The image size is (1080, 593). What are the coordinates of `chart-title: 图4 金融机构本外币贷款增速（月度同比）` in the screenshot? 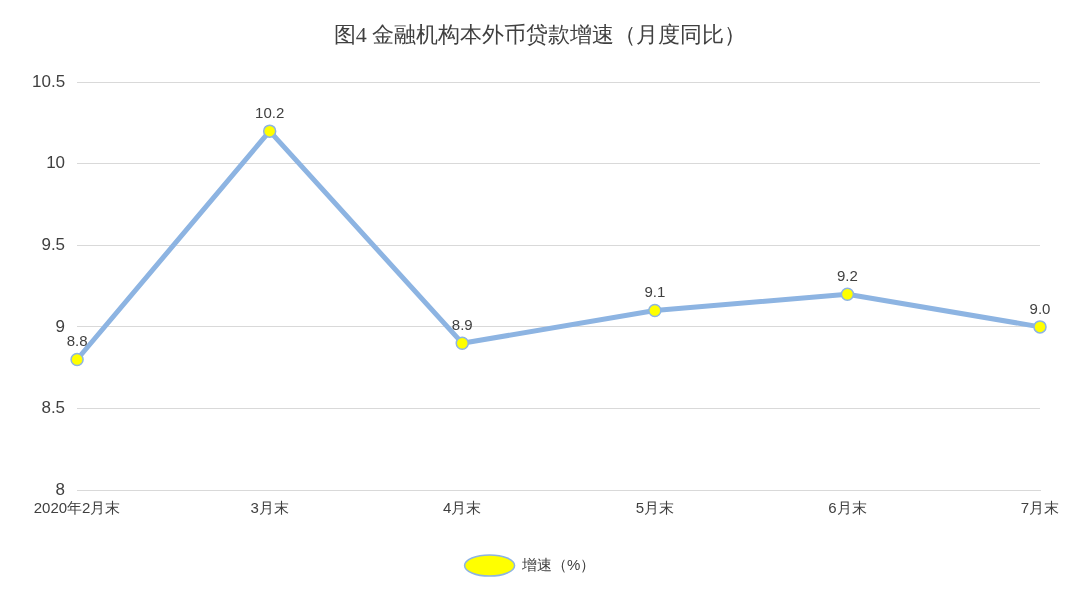 It's located at (540, 35).